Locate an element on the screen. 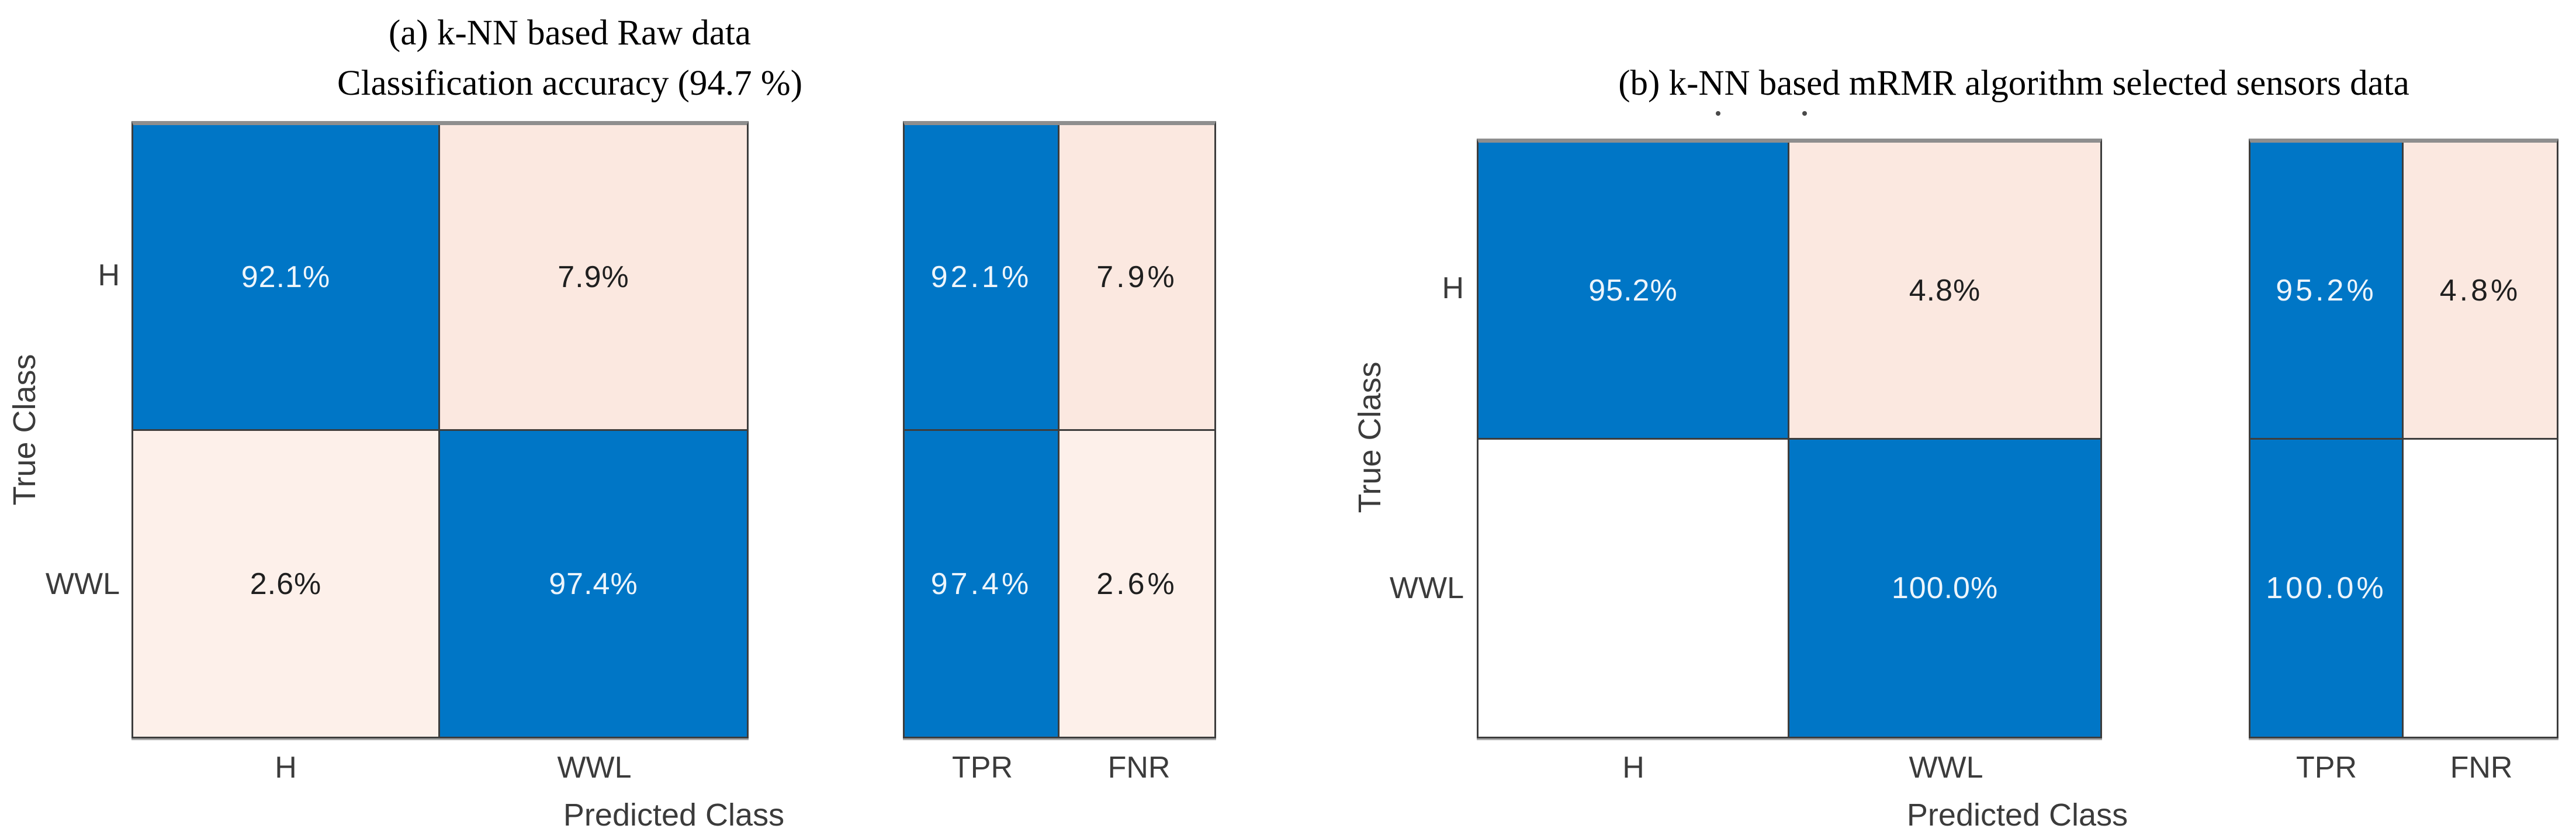 Image resolution: width=2576 pixels, height=839 pixels. chart-b-col-tick-wwl: WWL is located at coordinates (1946, 768).